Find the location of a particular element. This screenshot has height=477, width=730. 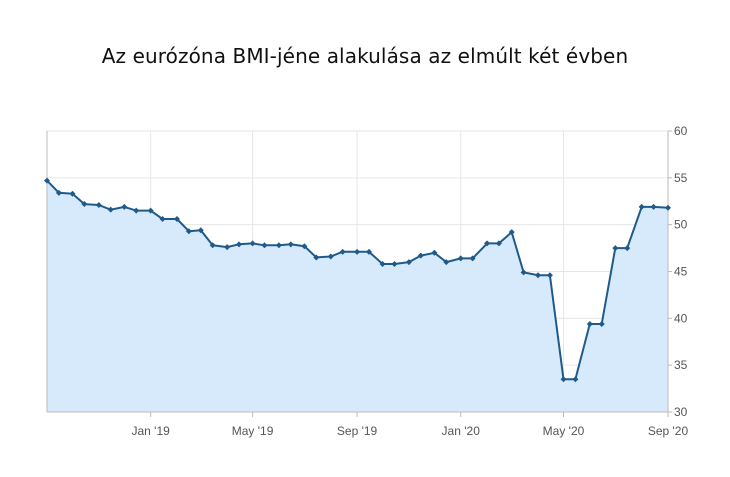

x-tick-label: Jan '20 is located at coordinates (461, 431).